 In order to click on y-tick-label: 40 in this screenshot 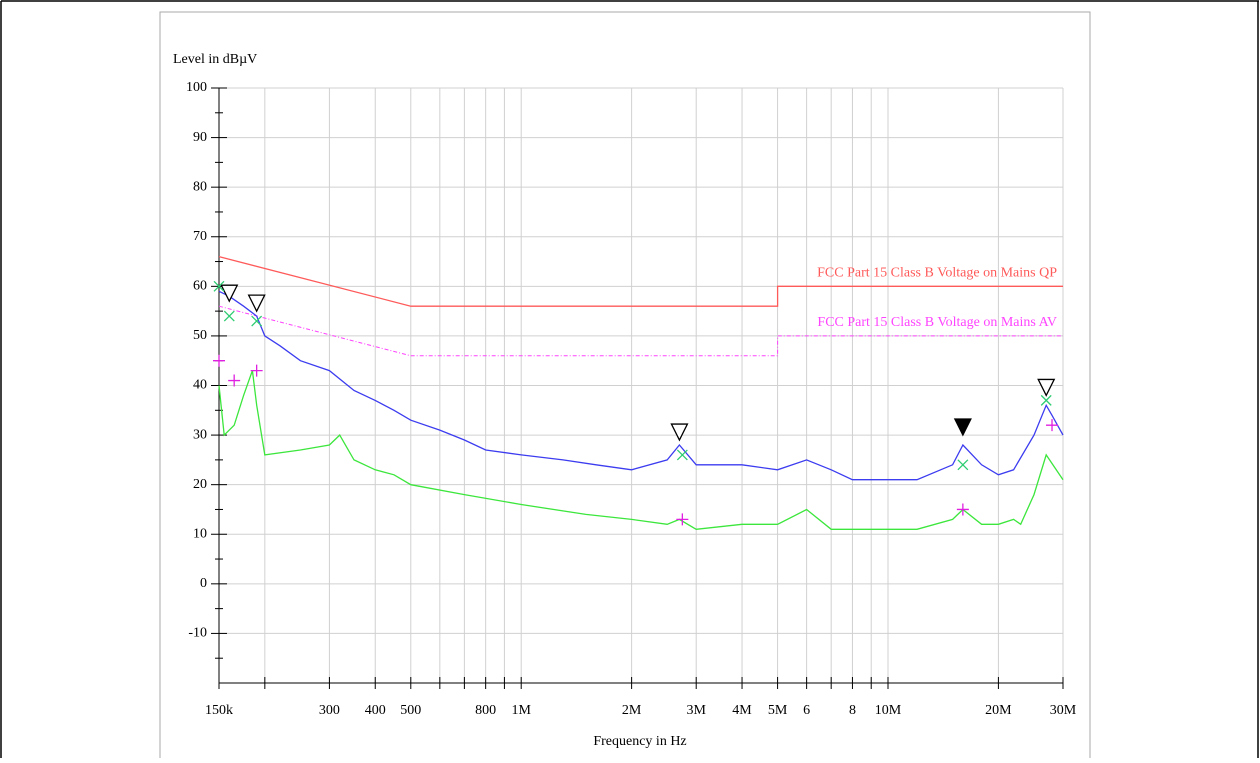, I will do `click(200, 385)`.